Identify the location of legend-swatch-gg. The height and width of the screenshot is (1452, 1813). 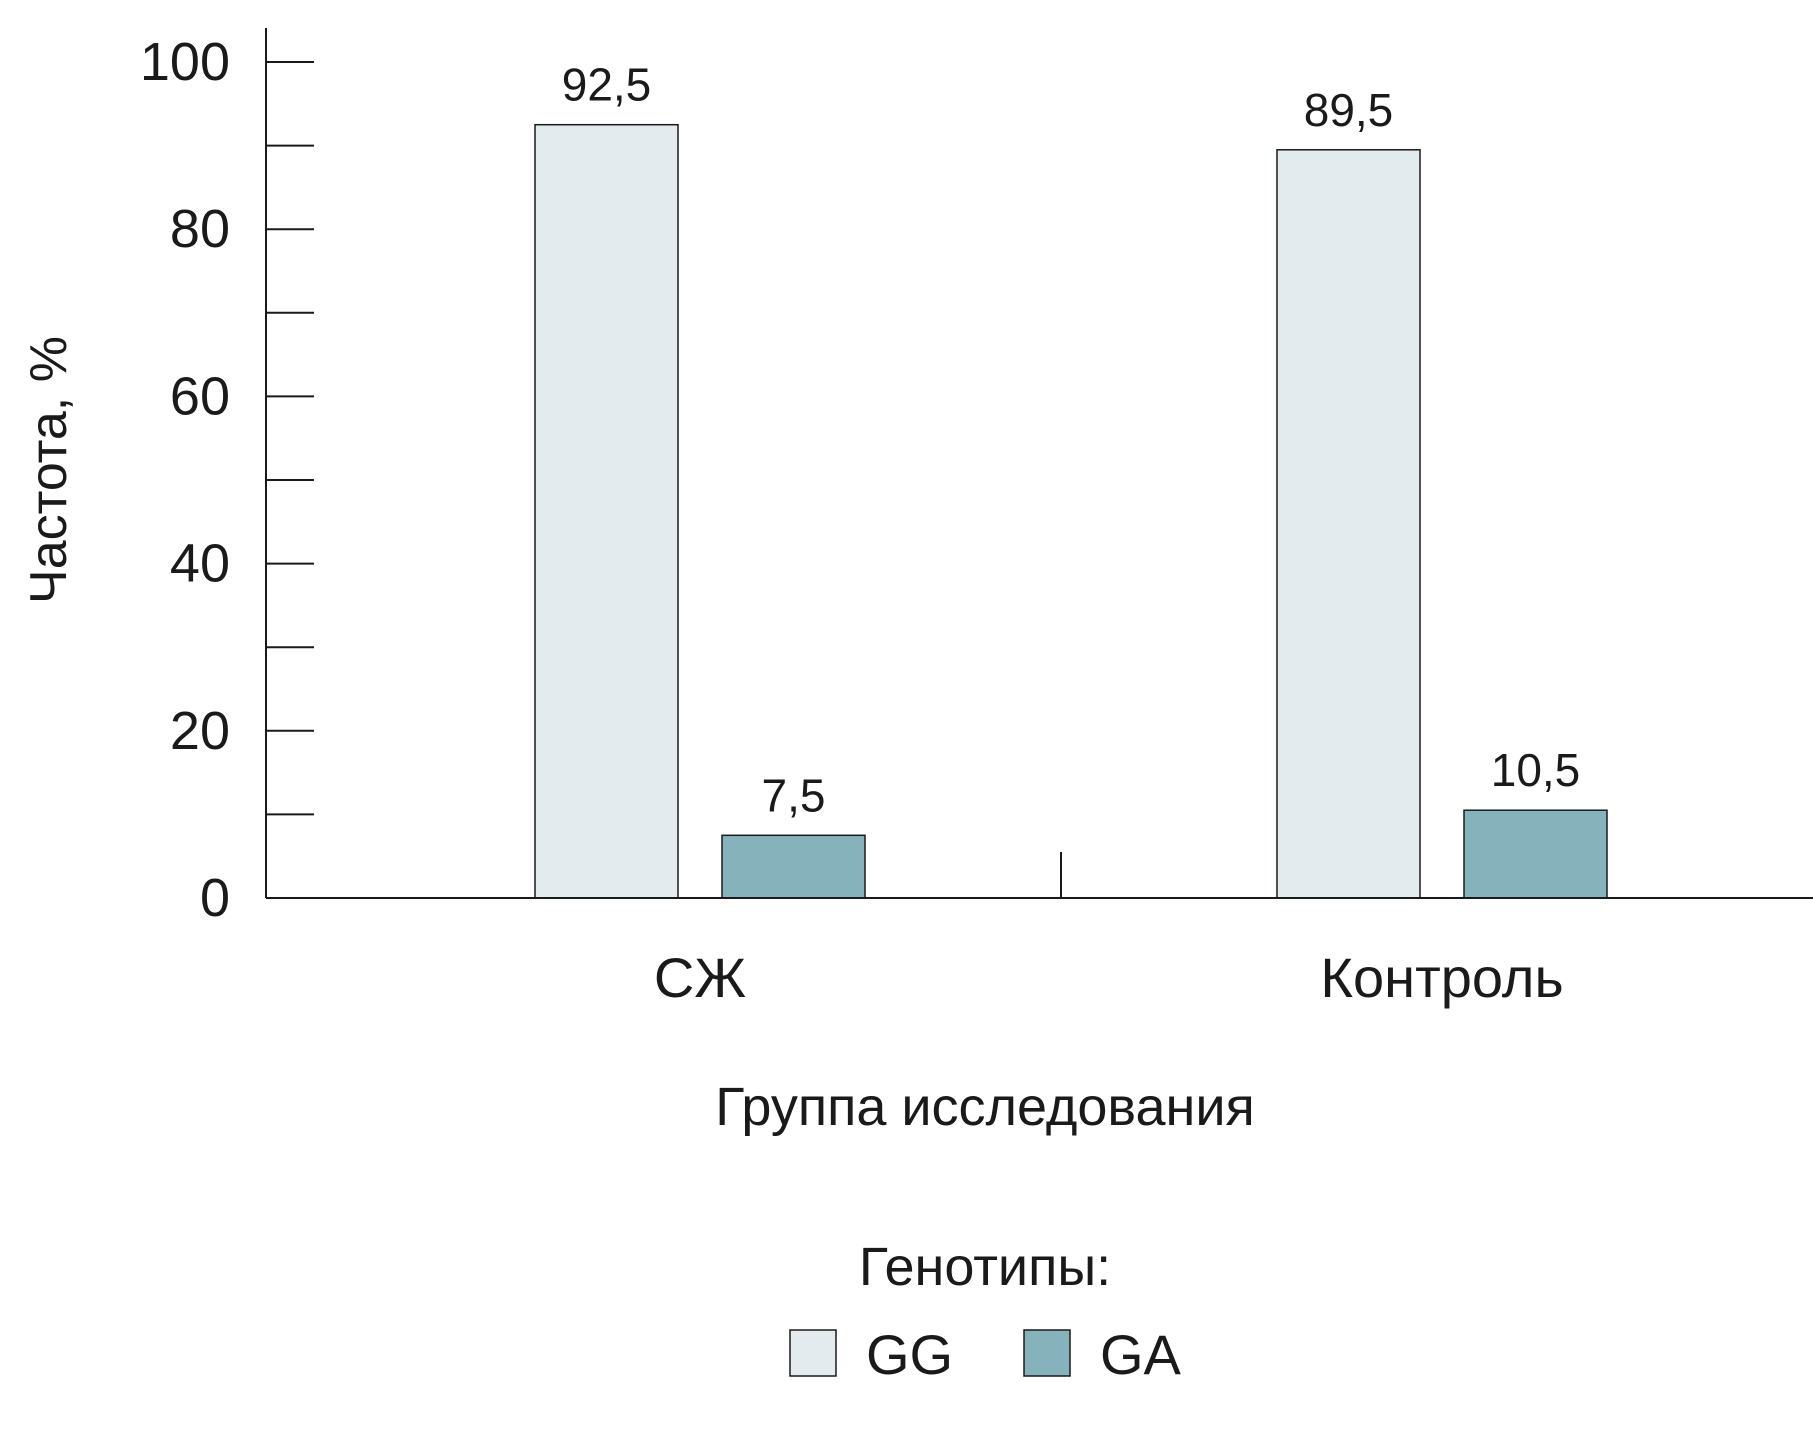
(813, 1353).